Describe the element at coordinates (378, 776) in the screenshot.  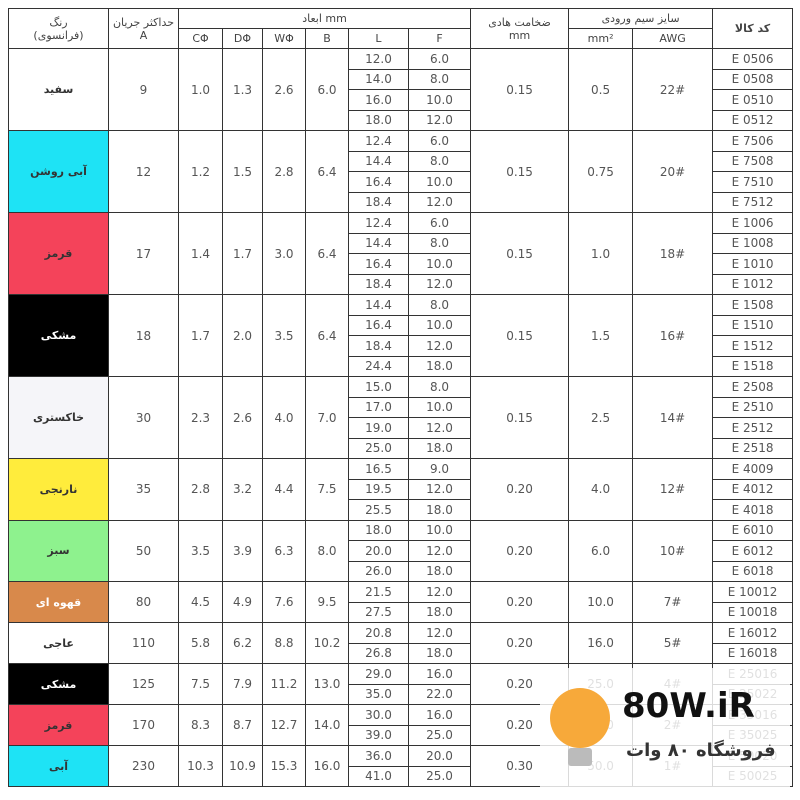
I see `length-cell: 41.0` at that location.